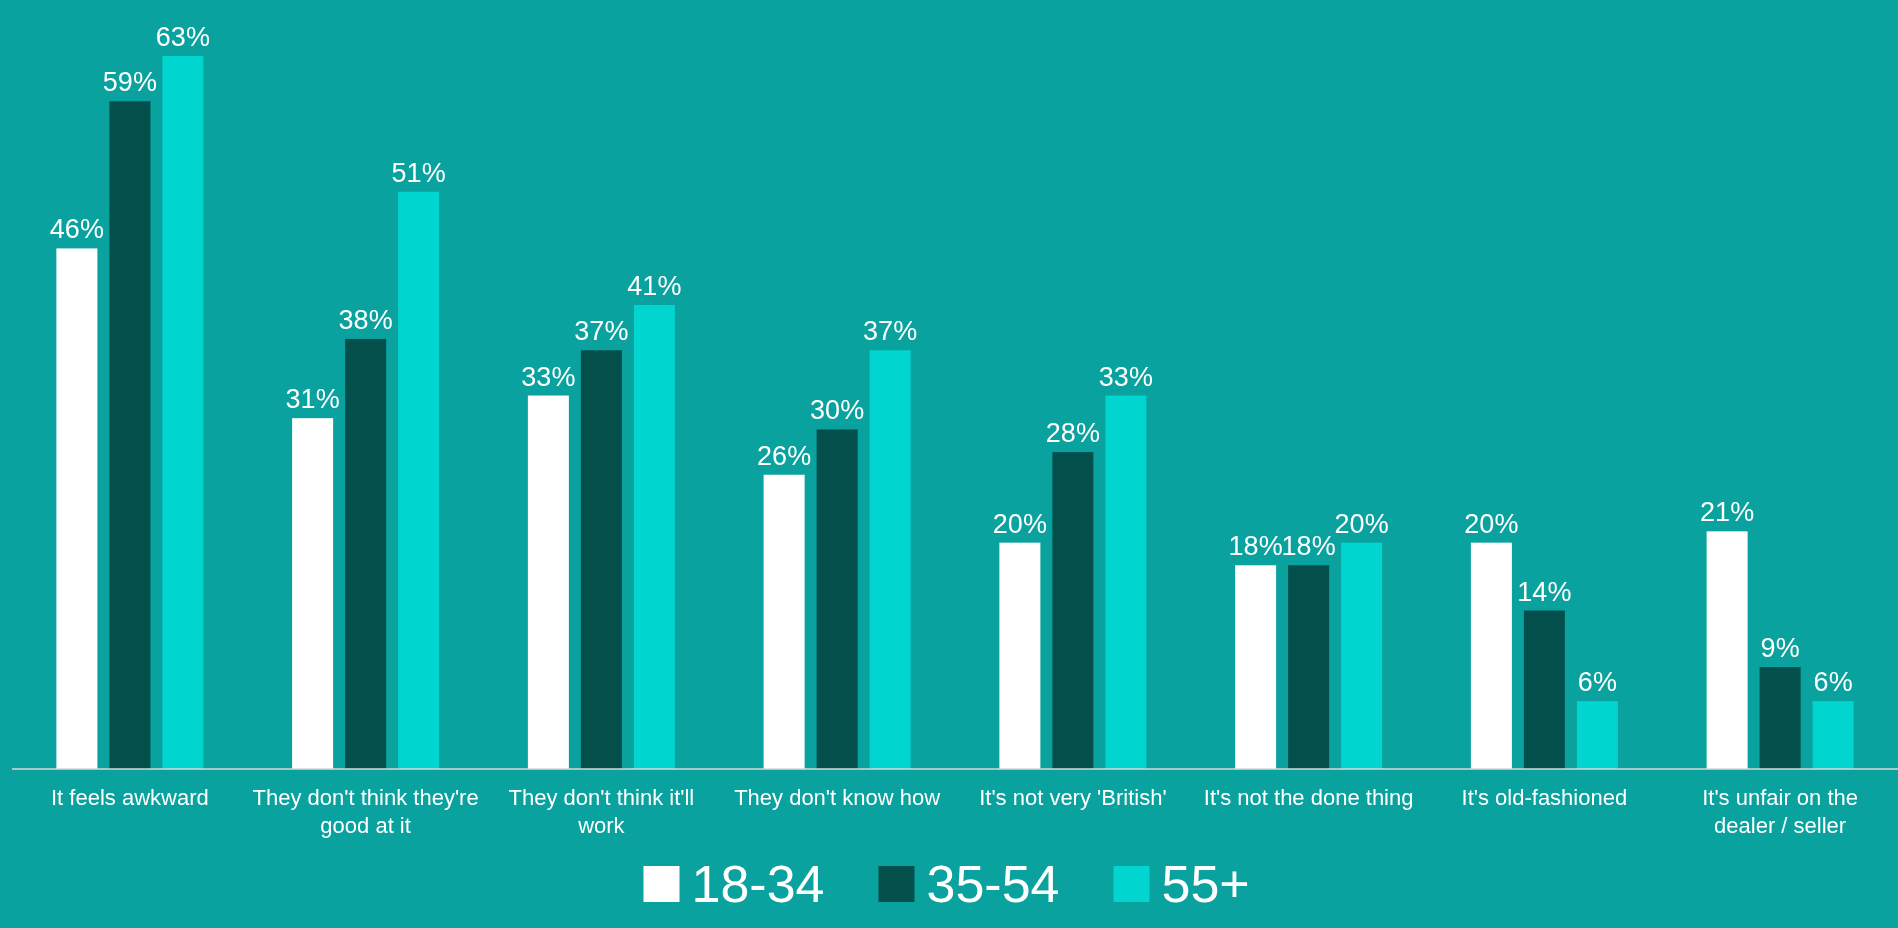 The image size is (1898, 928). What do you see at coordinates (837, 797) in the screenshot?
I see `x-tick-label: They don't know how` at bounding box center [837, 797].